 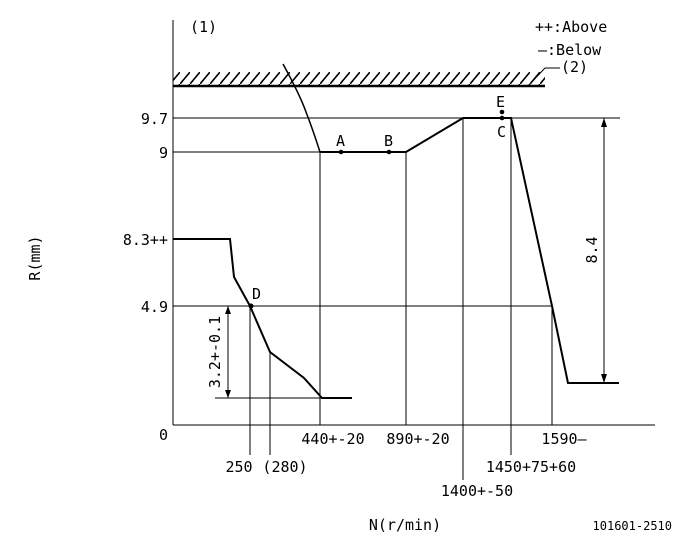 What do you see at coordinates (215, 352) in the screenshot?
I see `dim-left-label: 3.2+-0.1` at bounding box center [215, 352].